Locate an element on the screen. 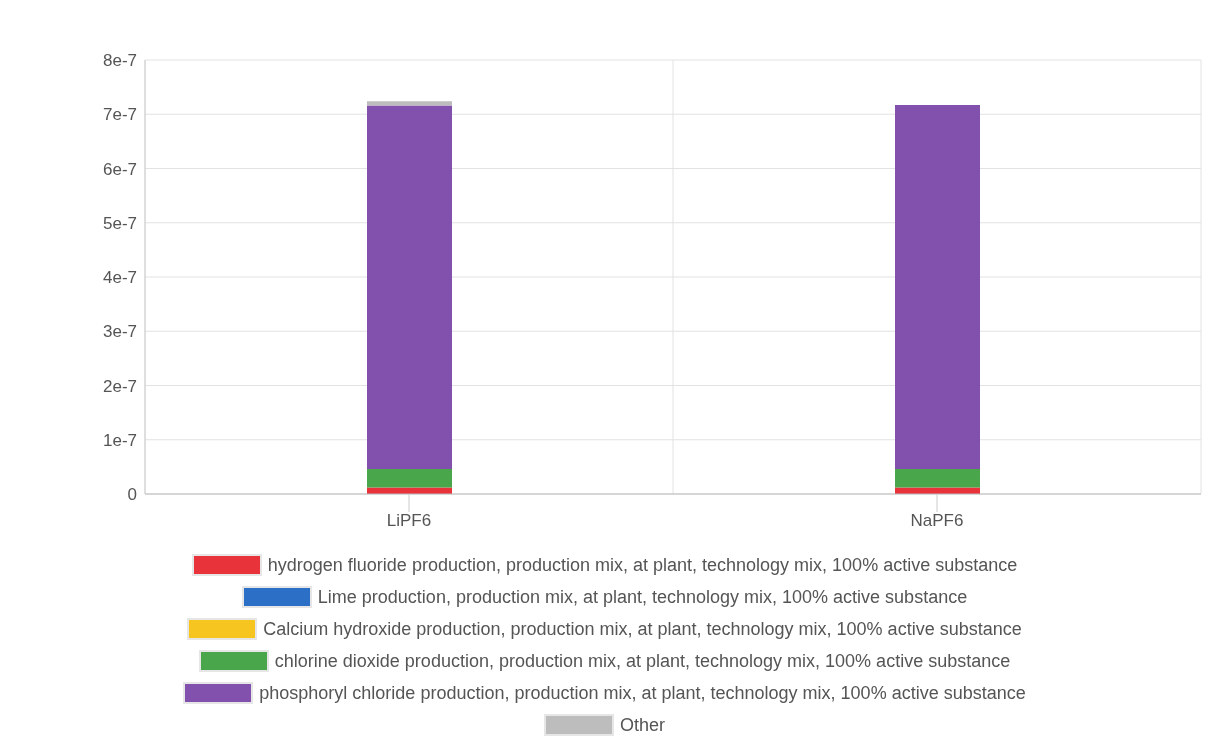 This screenshot has width=1213, height=744. y-tick-label: 7e-7 is located at coordinates (119, 115).